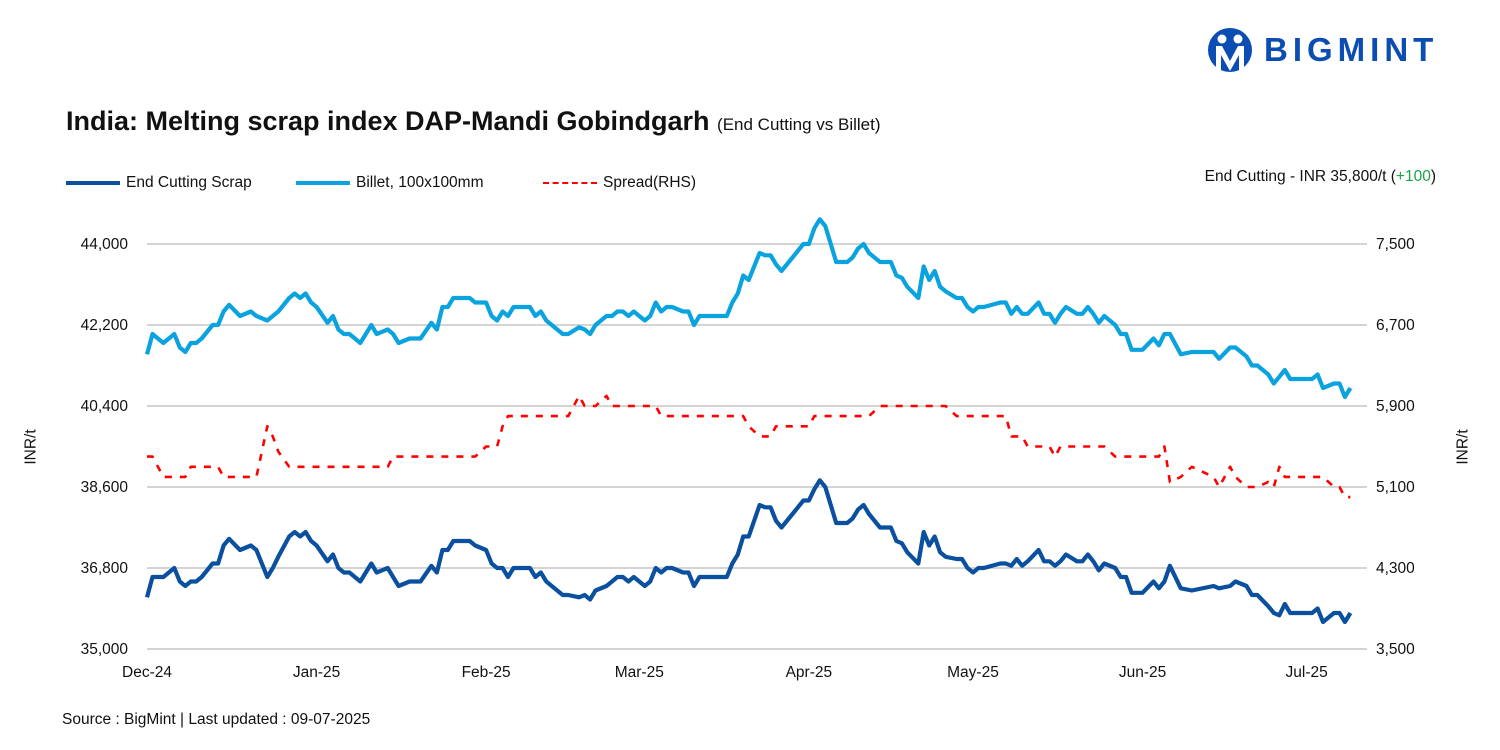 The height and width of the screenshot is (750, 1500). I want to click on x-tick-label: Mar-25, so click(639, 672).